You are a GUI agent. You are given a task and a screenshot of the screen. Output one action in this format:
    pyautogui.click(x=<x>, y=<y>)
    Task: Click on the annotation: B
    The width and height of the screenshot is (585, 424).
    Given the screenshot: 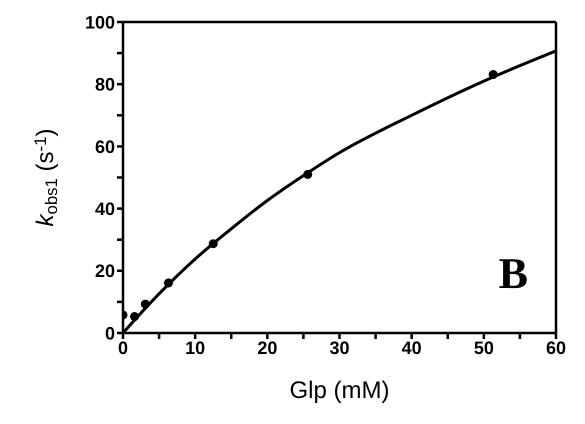 What is the action you would take?
    pyautogui.click(x=513, y=273)
    